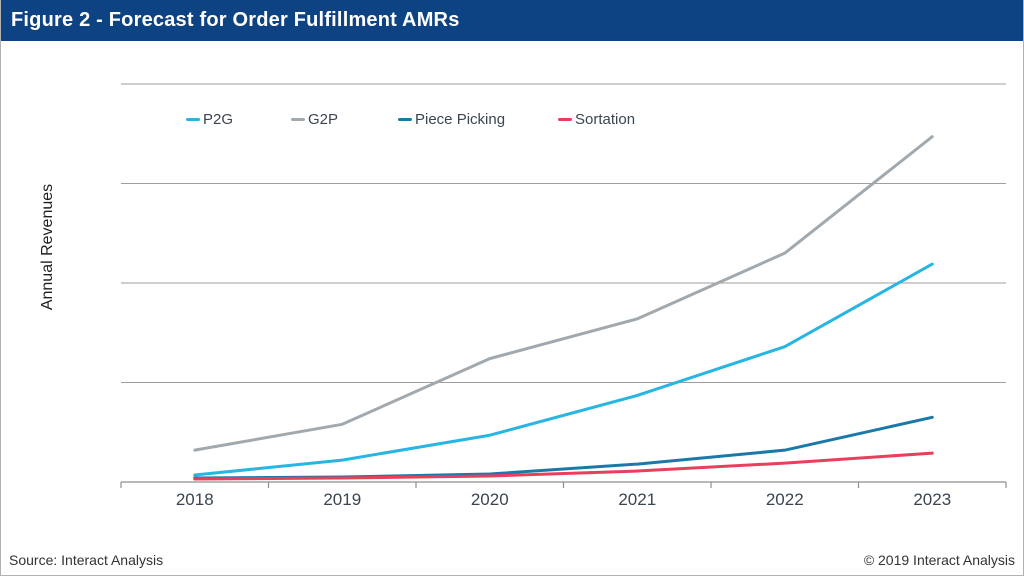 This screenshot has height=576, width=1024. Describe the element at coordinates (563, 447) in the screenshot. I see `series-line-piece-picking` at that location.